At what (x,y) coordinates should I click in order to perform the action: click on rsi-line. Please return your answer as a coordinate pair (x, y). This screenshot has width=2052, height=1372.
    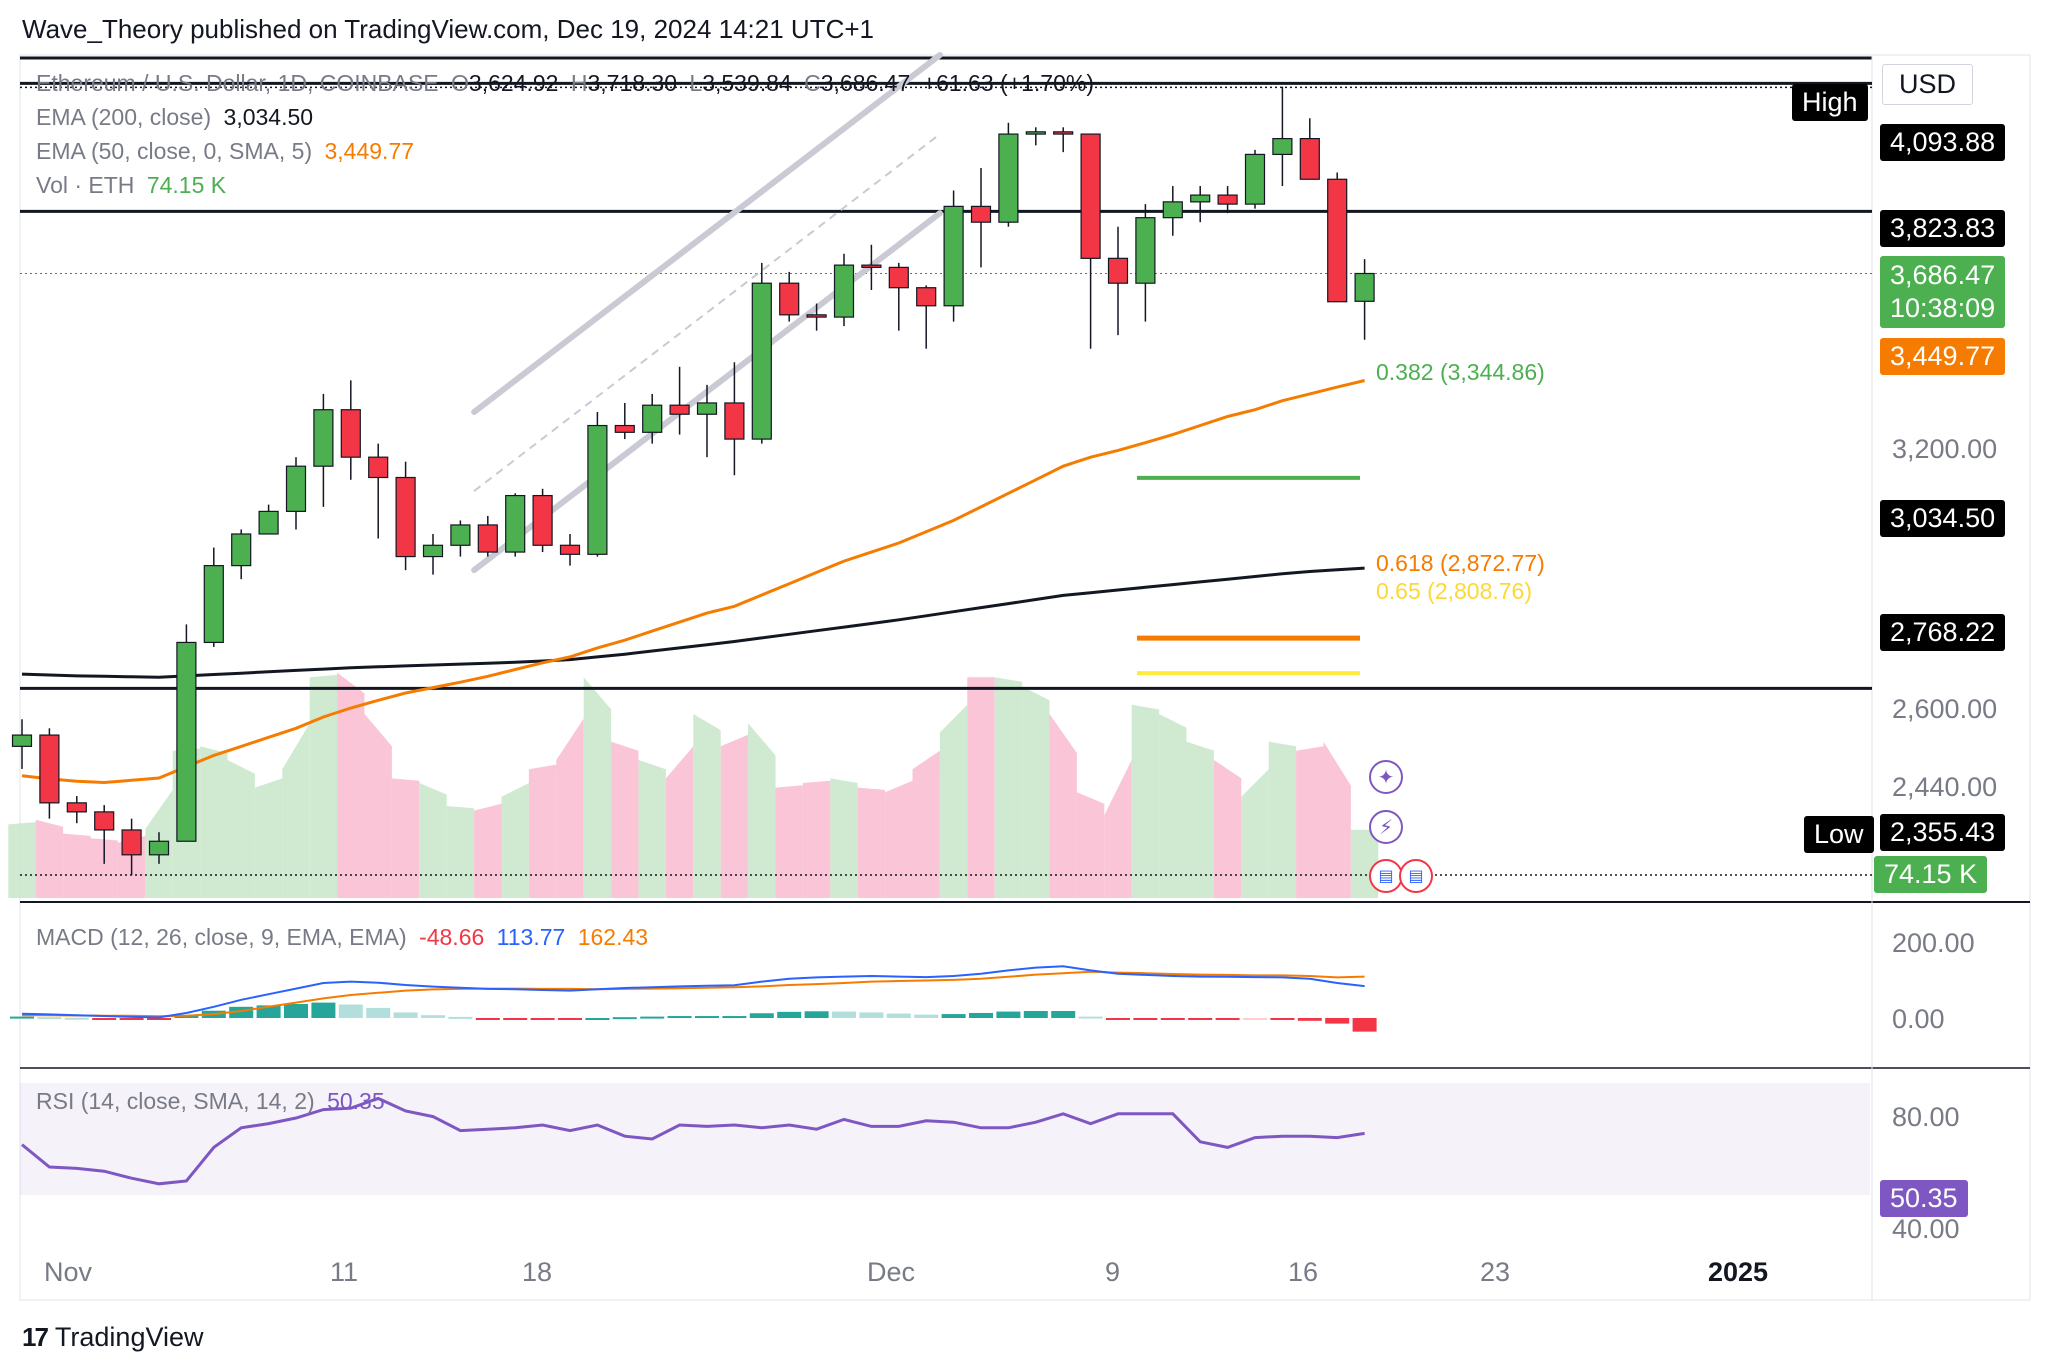
    Looking at the image, I should click on (693, 1141).